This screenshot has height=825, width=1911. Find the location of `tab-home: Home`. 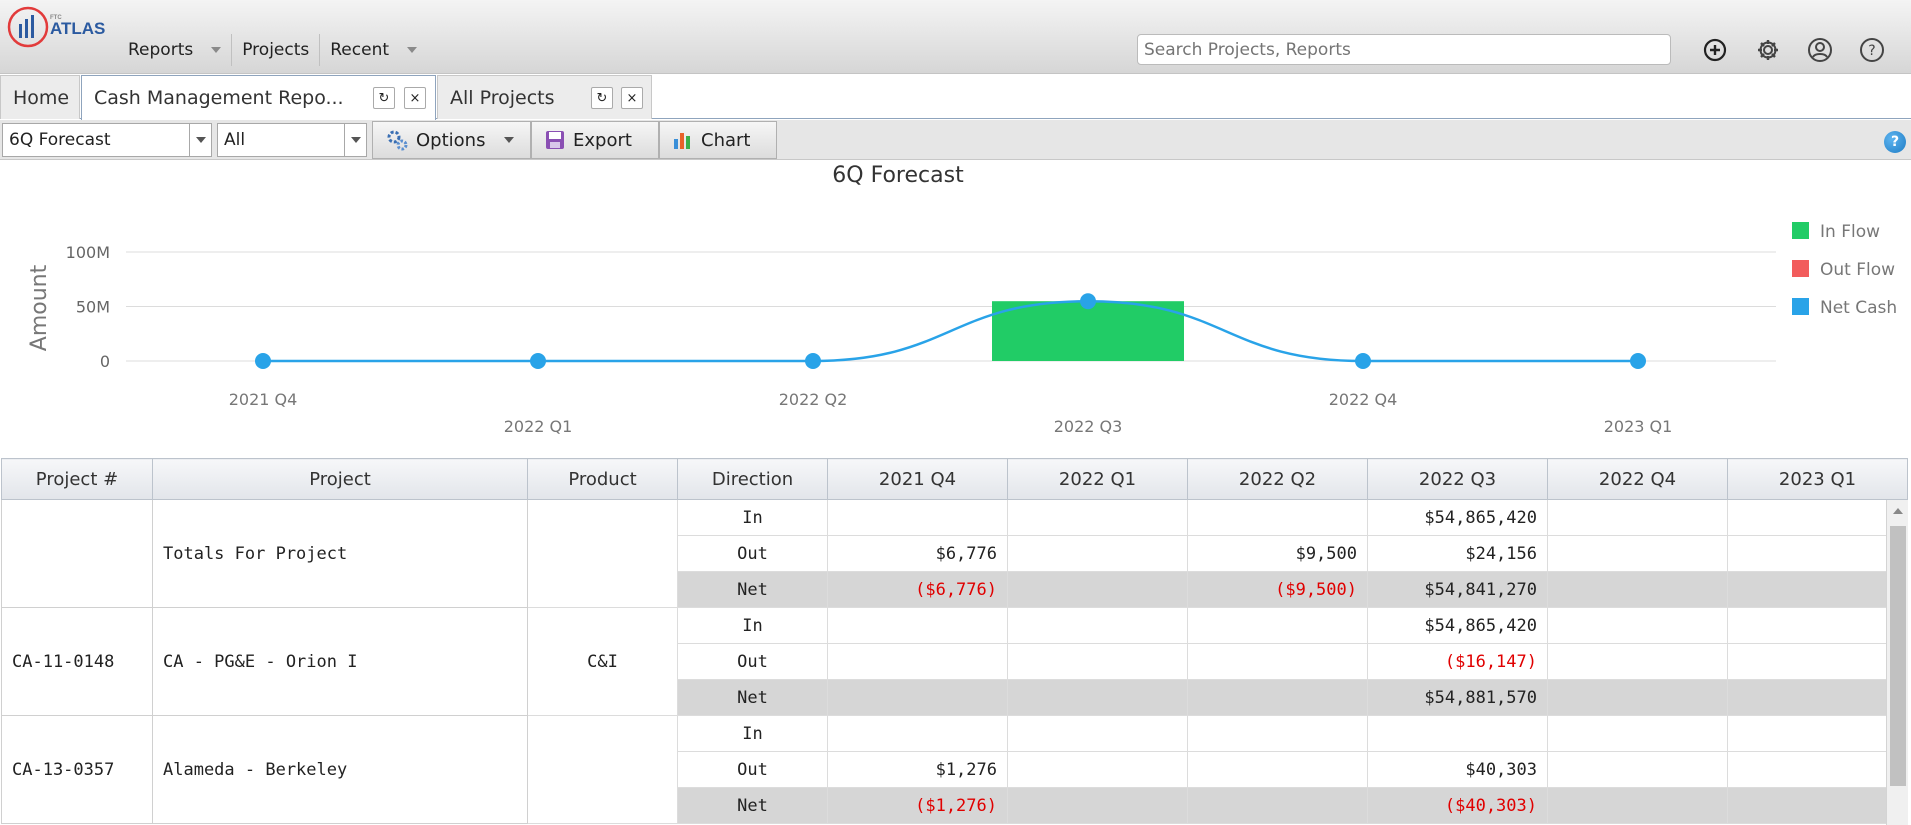

tab-home: Home is located at coordinates (40, 97).